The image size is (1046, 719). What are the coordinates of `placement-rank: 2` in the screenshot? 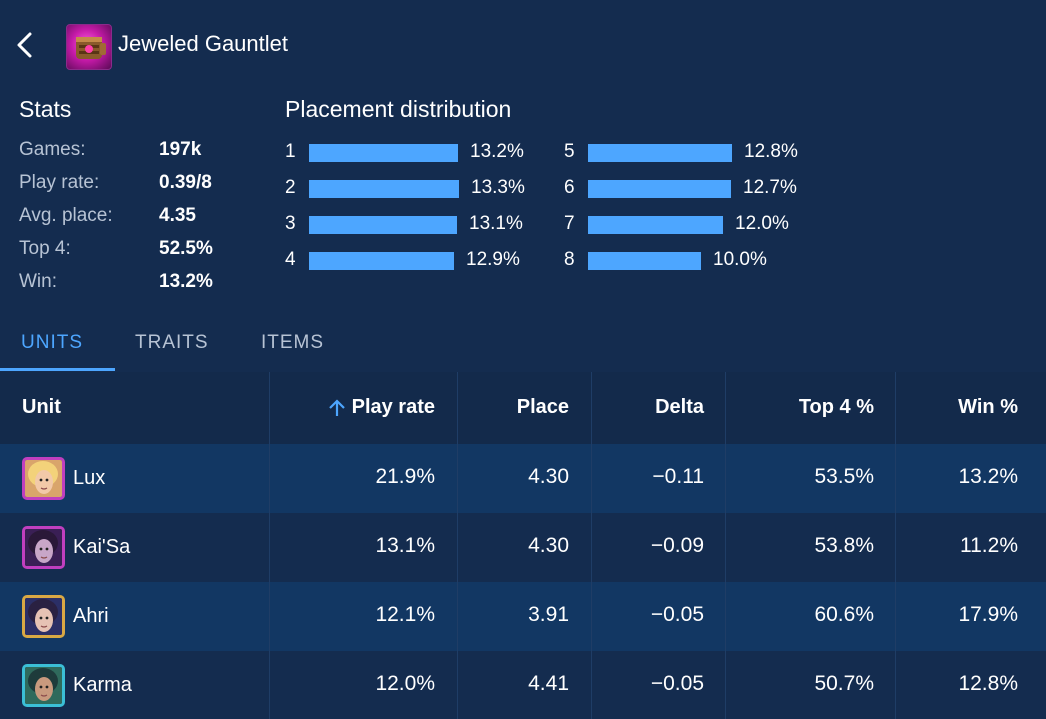 It's located at (290, 187).